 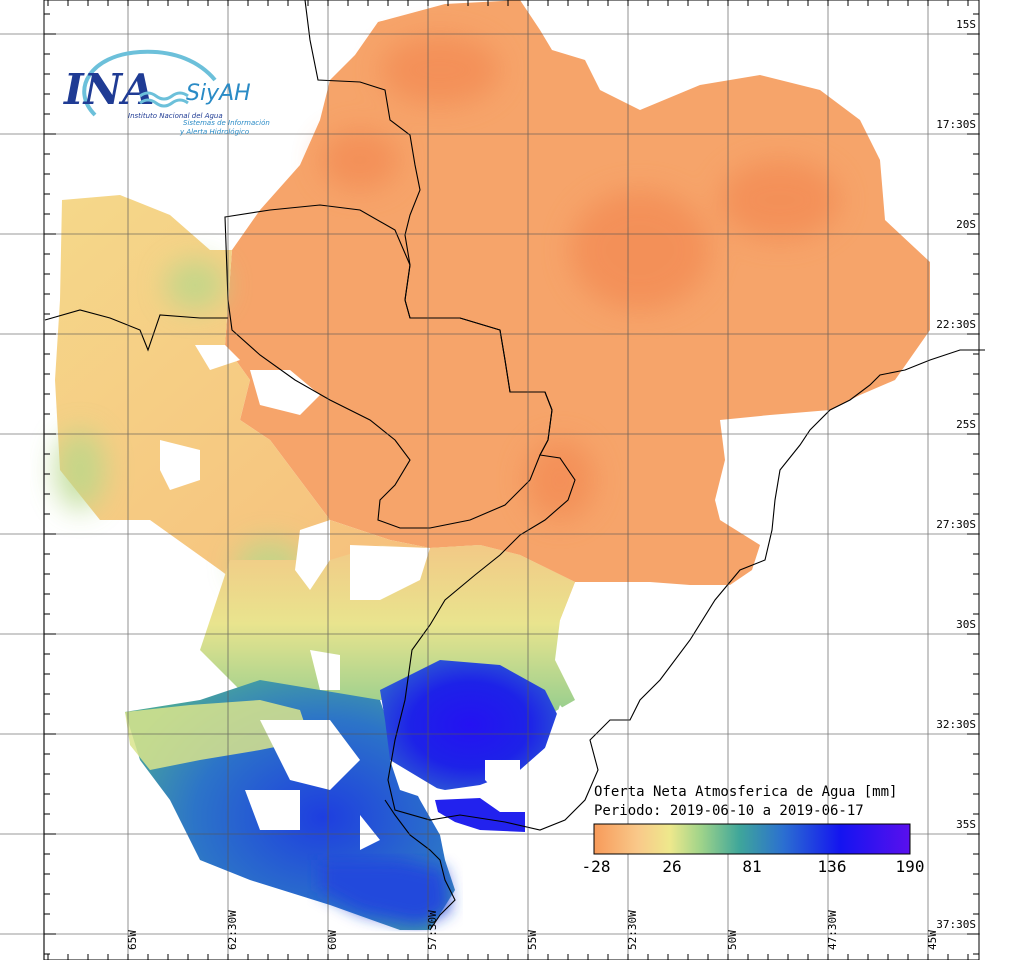 What do you see at coordinates (966, 24) in the screenshot?
I see `lat-label: 15S` at bounding box center [966, 24].